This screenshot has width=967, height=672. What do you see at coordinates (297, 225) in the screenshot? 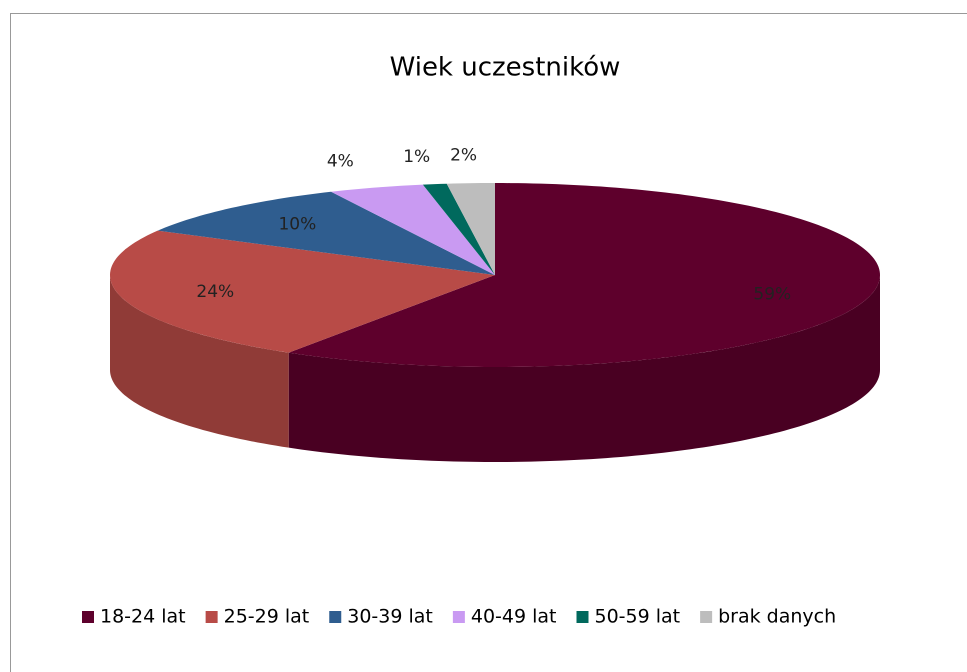
I see `data-label: 10%` at bounding box center [297, 225].